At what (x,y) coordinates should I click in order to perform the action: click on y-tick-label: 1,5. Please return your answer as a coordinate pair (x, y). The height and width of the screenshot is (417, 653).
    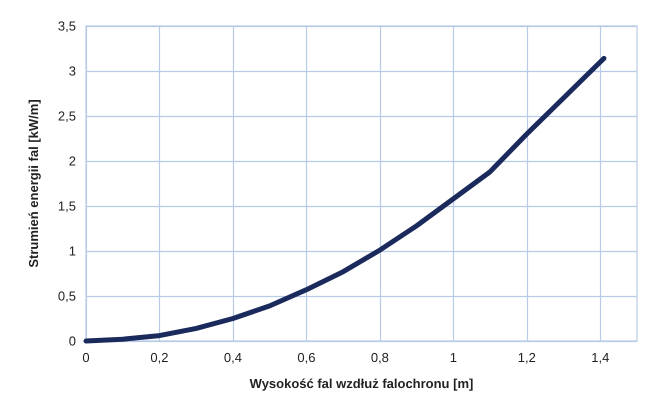
    Looking at the image, I should click on (67, 206).